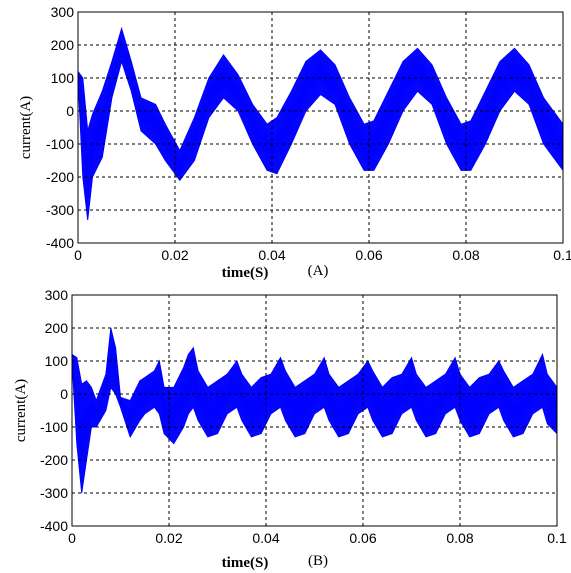 Image resolution: width=571 pixels, height=573 pixels. Describe the element at coordinates (362, 538) in the screenshot. I see `x-tick-label-b: 0.06` at that location.